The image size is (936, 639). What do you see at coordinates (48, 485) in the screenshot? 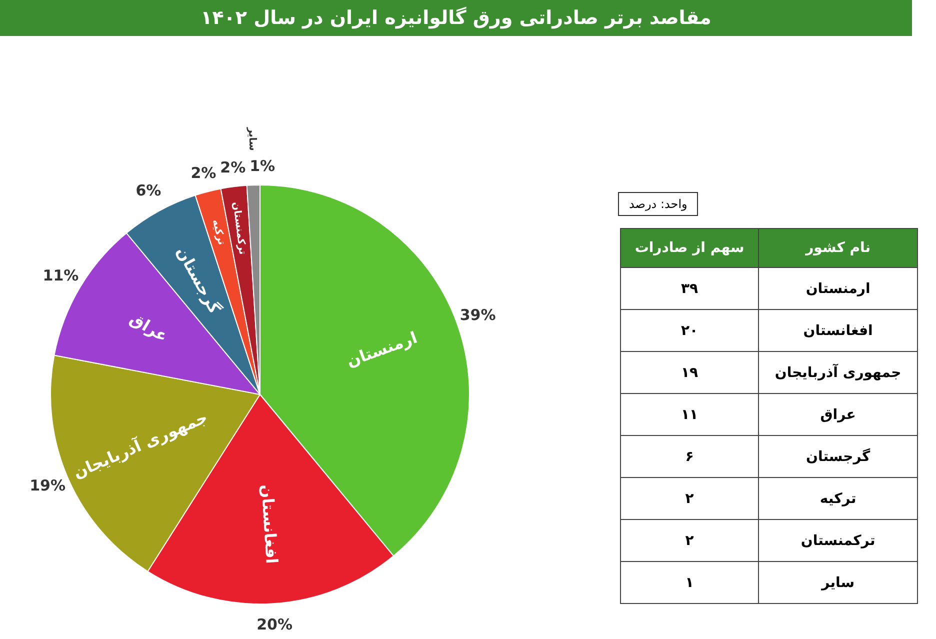
I see `data-label: 19%` at bounding box center [48, 485].